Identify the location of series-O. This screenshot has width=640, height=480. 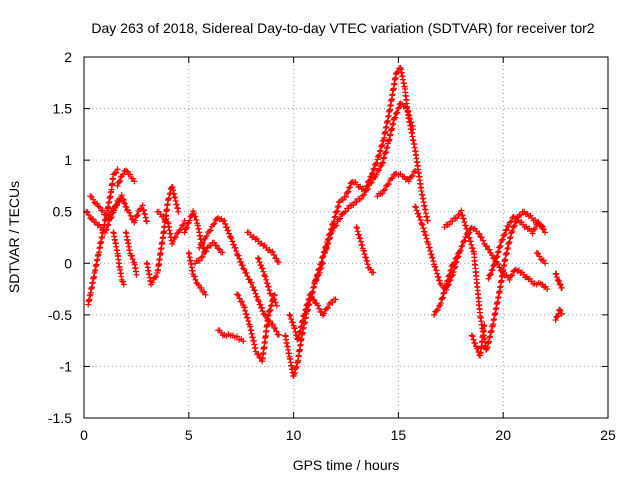
(263, 247).